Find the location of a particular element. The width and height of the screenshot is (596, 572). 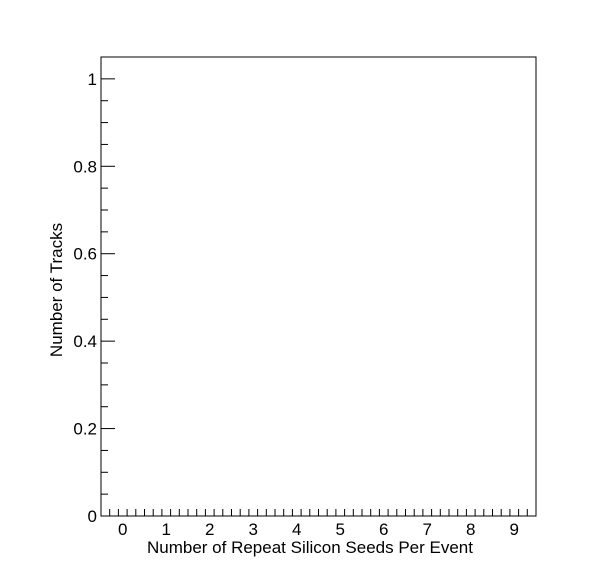

y-tick-label: 0 is located at coordinates (92, 516).